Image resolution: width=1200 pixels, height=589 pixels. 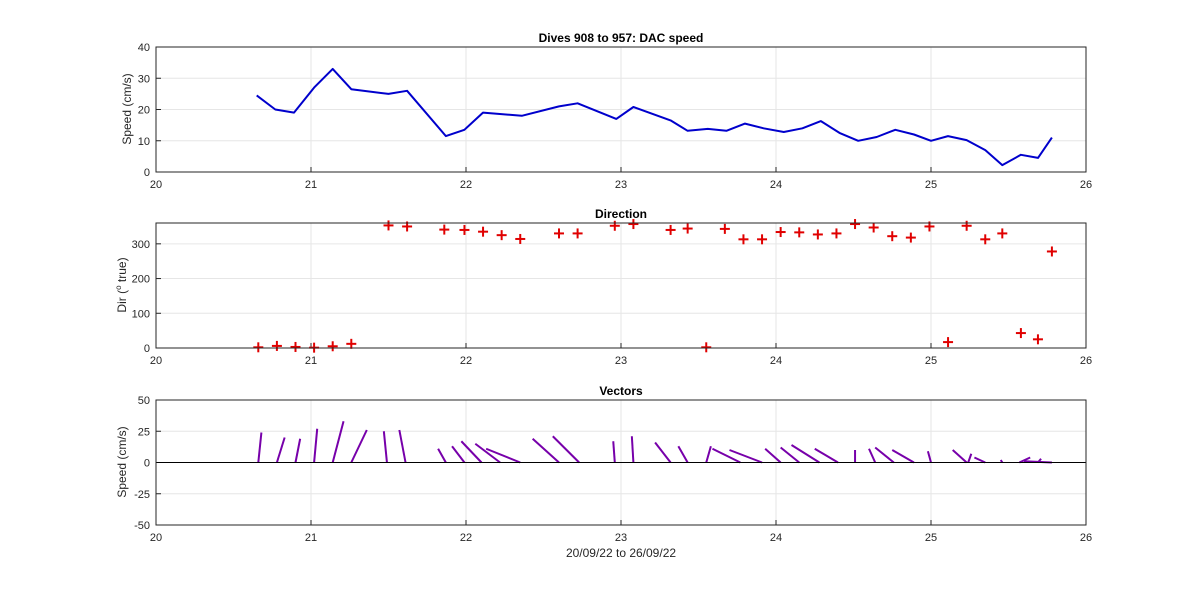 What do you see at coordinates (144, 111) in the screenshot?
I see `speed-ytick-label: 20` at bounding box center [144, 111].